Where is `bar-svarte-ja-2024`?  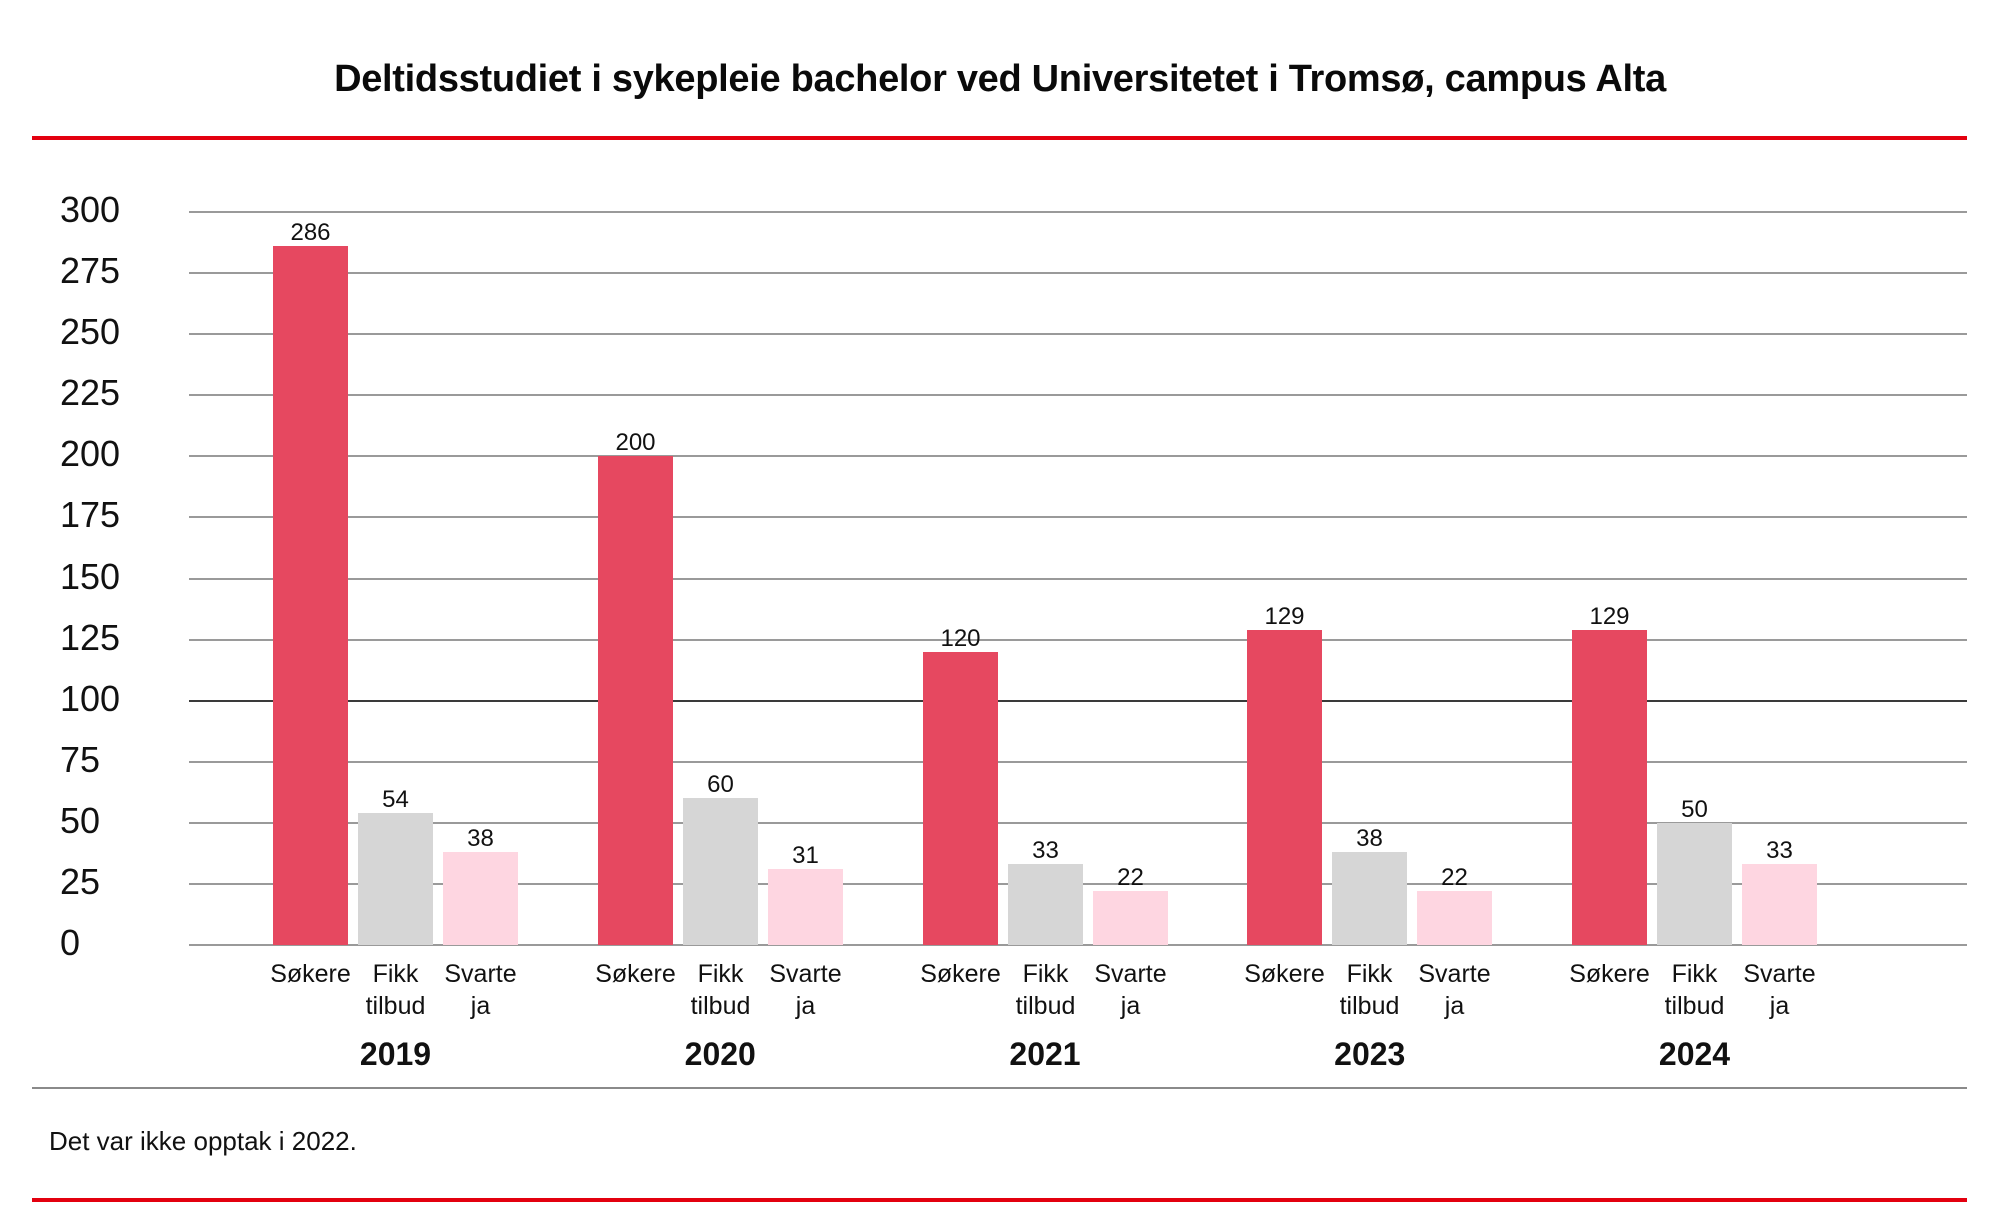
bar-svarte-ja-2024 is located at coordinates (1779, 904).